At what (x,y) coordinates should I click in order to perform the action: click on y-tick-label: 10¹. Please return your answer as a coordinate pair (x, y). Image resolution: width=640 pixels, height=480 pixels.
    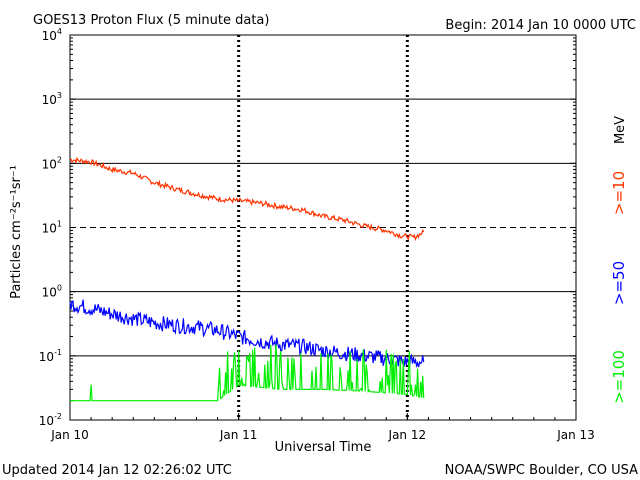
    Looking at the image, I should click on (52, 228).